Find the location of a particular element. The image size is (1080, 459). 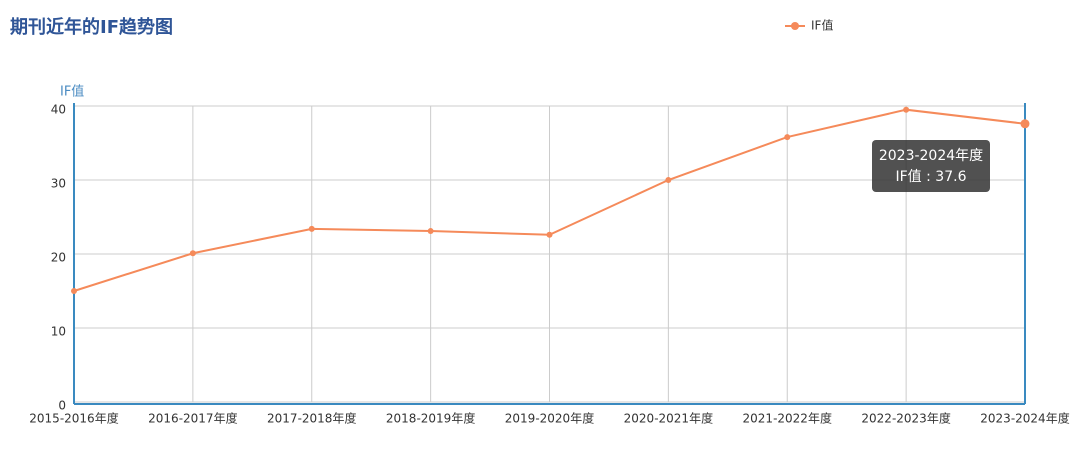

x-tick-label: 2023-2024年度 is located at coordinates (1024, 418).